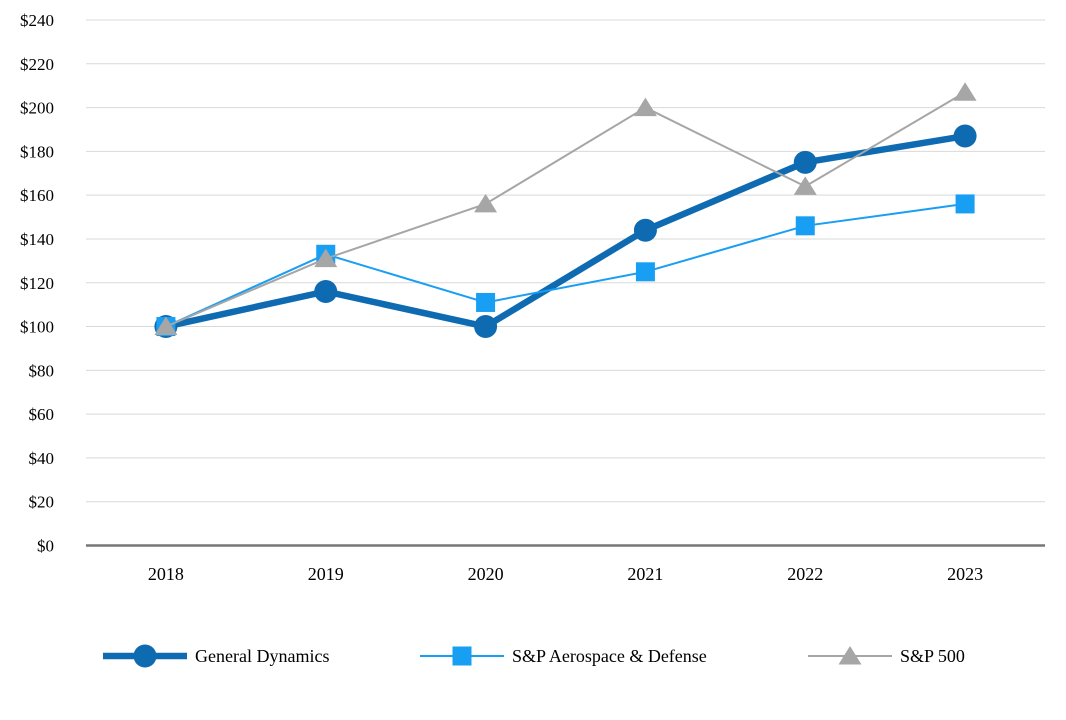 The height and width of the screenshot is (720, 1066). I want to click on series-line-s-p-aerospace-defense, so click(565, 265).